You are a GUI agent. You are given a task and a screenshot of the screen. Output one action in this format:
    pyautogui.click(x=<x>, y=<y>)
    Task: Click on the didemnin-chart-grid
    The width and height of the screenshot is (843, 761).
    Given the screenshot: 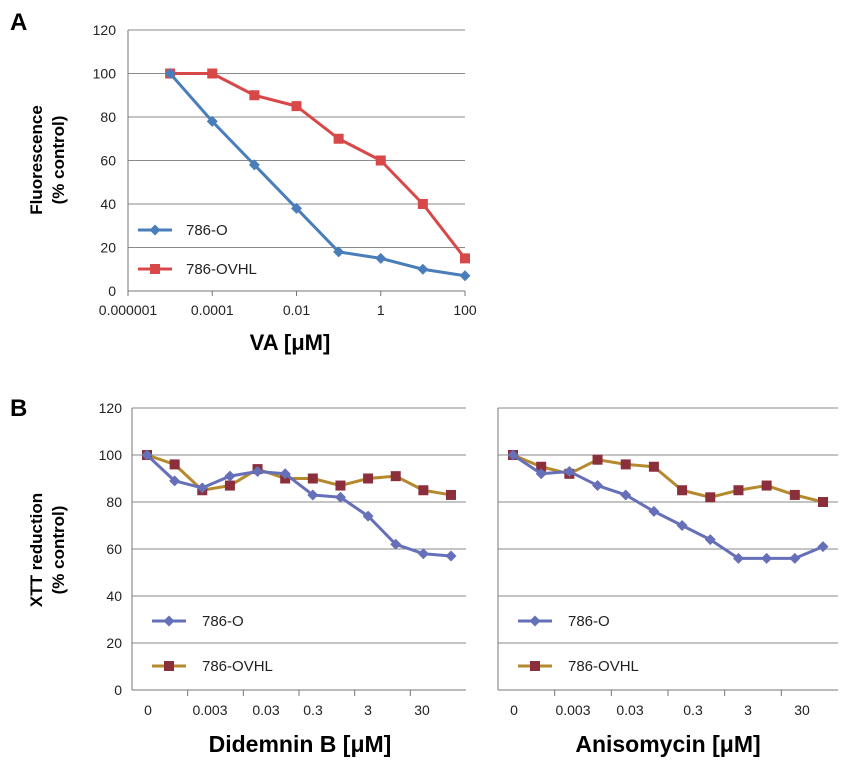 What is the action you would take?
    pyautogui.click(x=298, y=549)
    